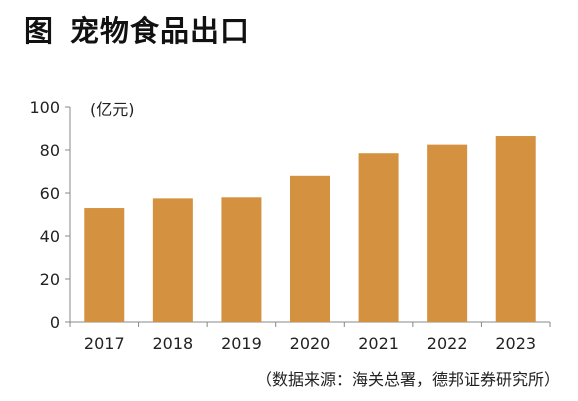 The image size is (578, 401). I want to click on y-tick-label: 80, so click(50, 150).